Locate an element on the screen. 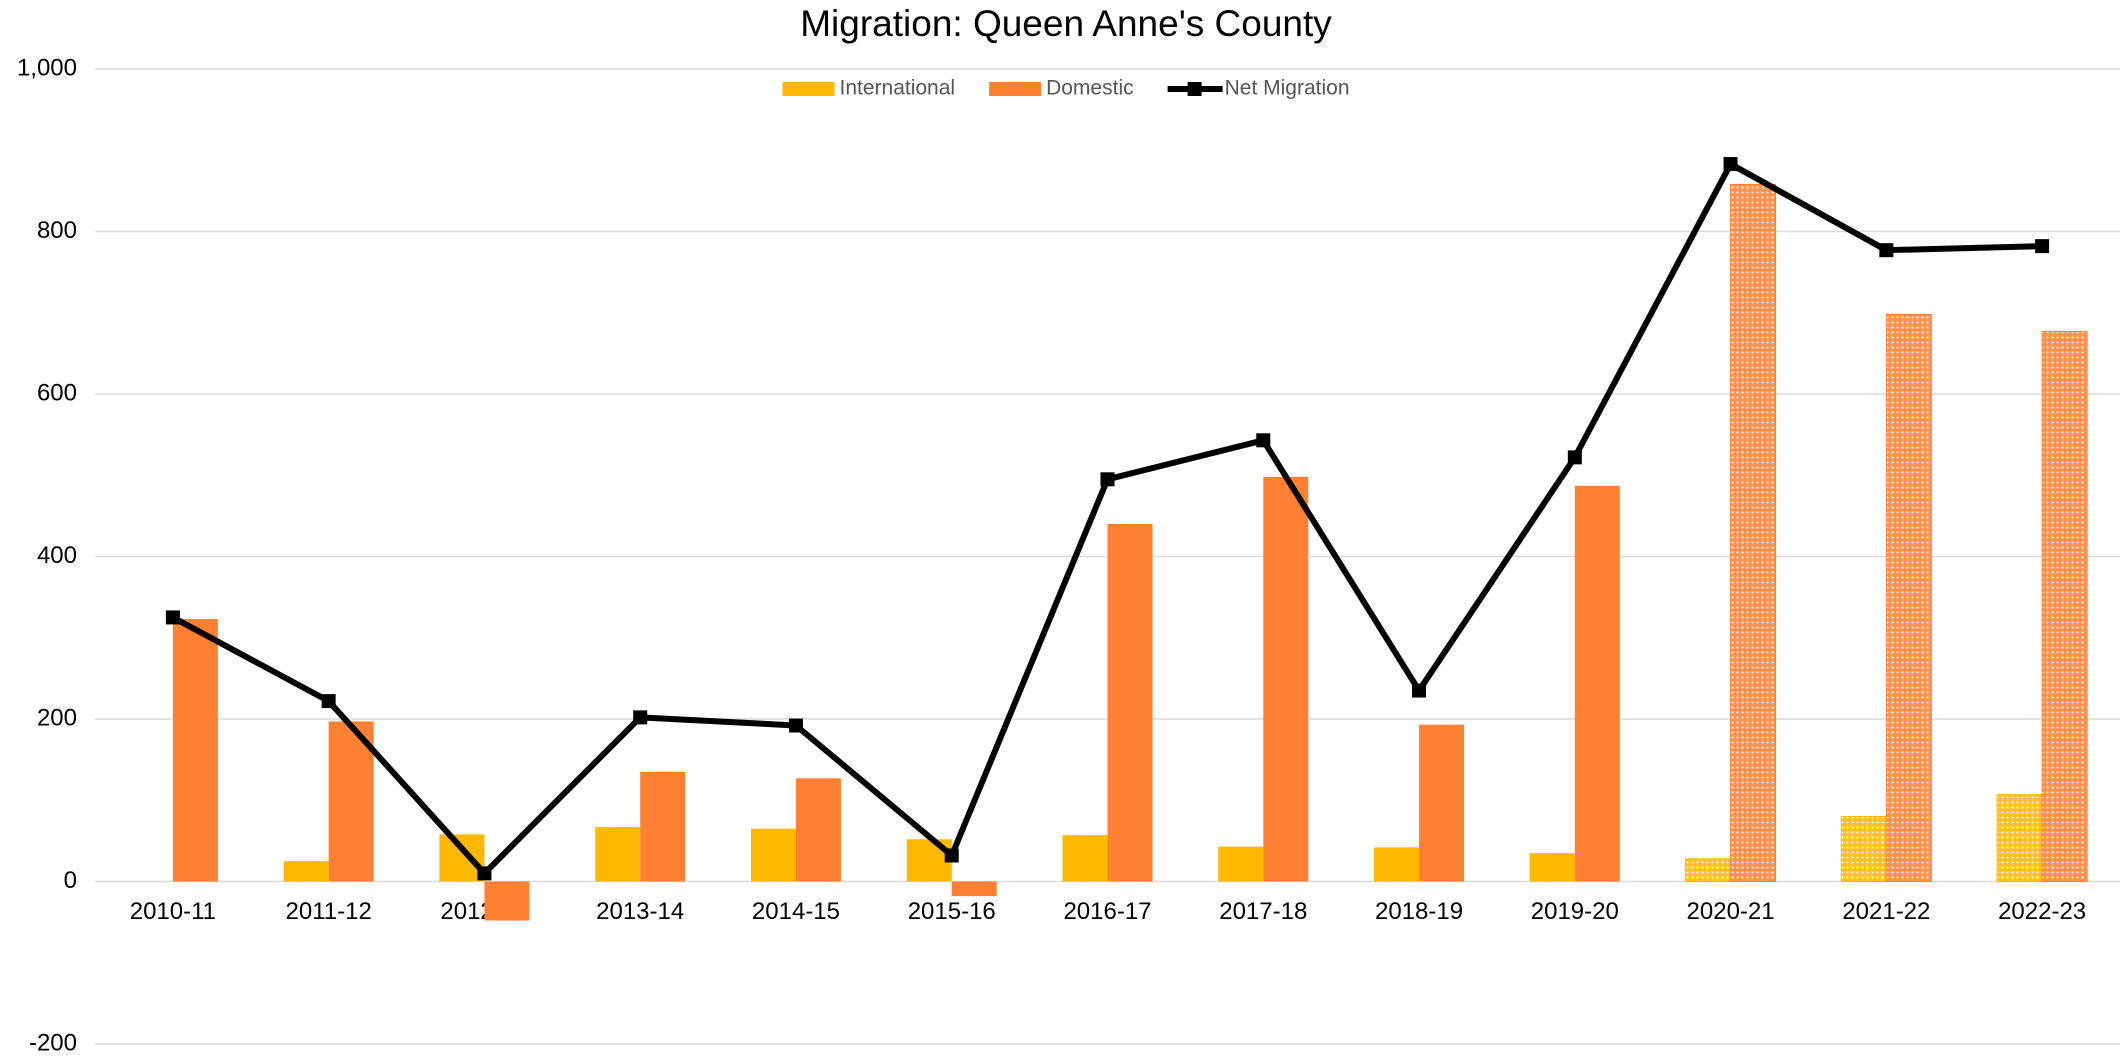 The image size is (2124, 1057). x-tick-label: 2013-14 is located at coordinates (640, 911).